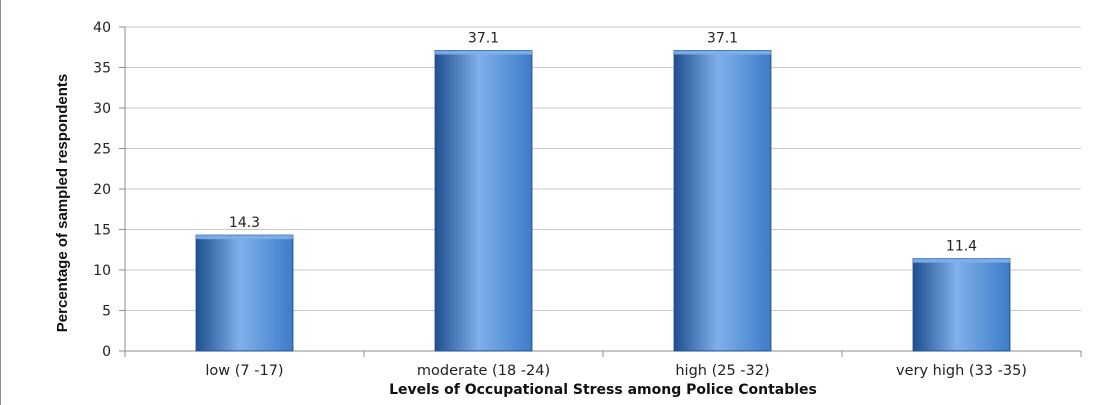 Image resolution: width=1093 pixels, height=405 pixels. Describe the element at coordinates (961, 371) in the screenshot. I see `category-label: very high (33 -35)` at that location.